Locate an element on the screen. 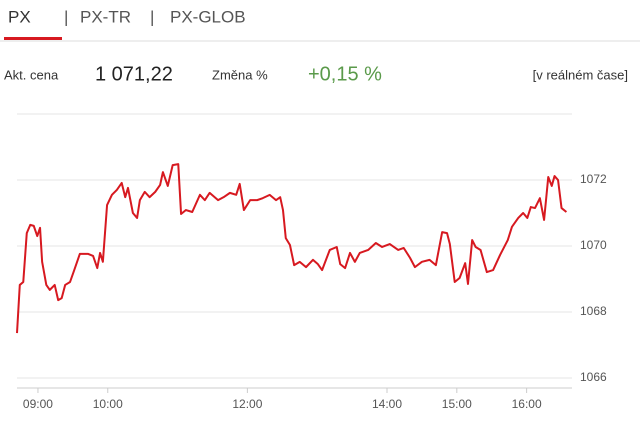  price: 1 071,22 is located at coordinates (134, 74).